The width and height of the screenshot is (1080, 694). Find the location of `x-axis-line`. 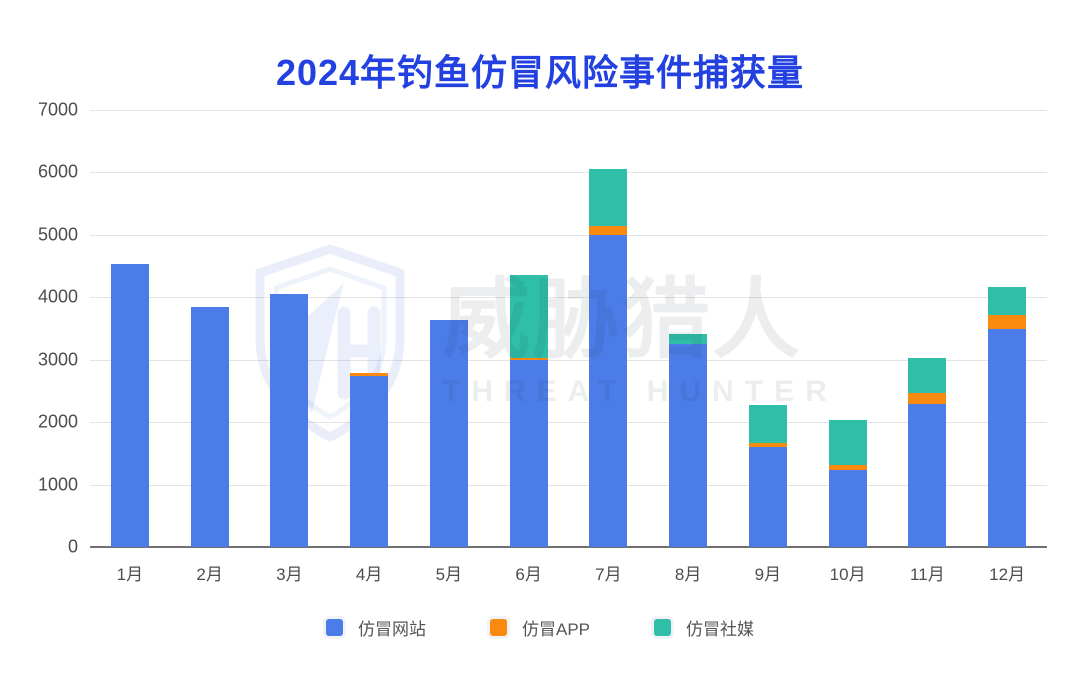

x-axis-line is located at coordinates (568, 547).